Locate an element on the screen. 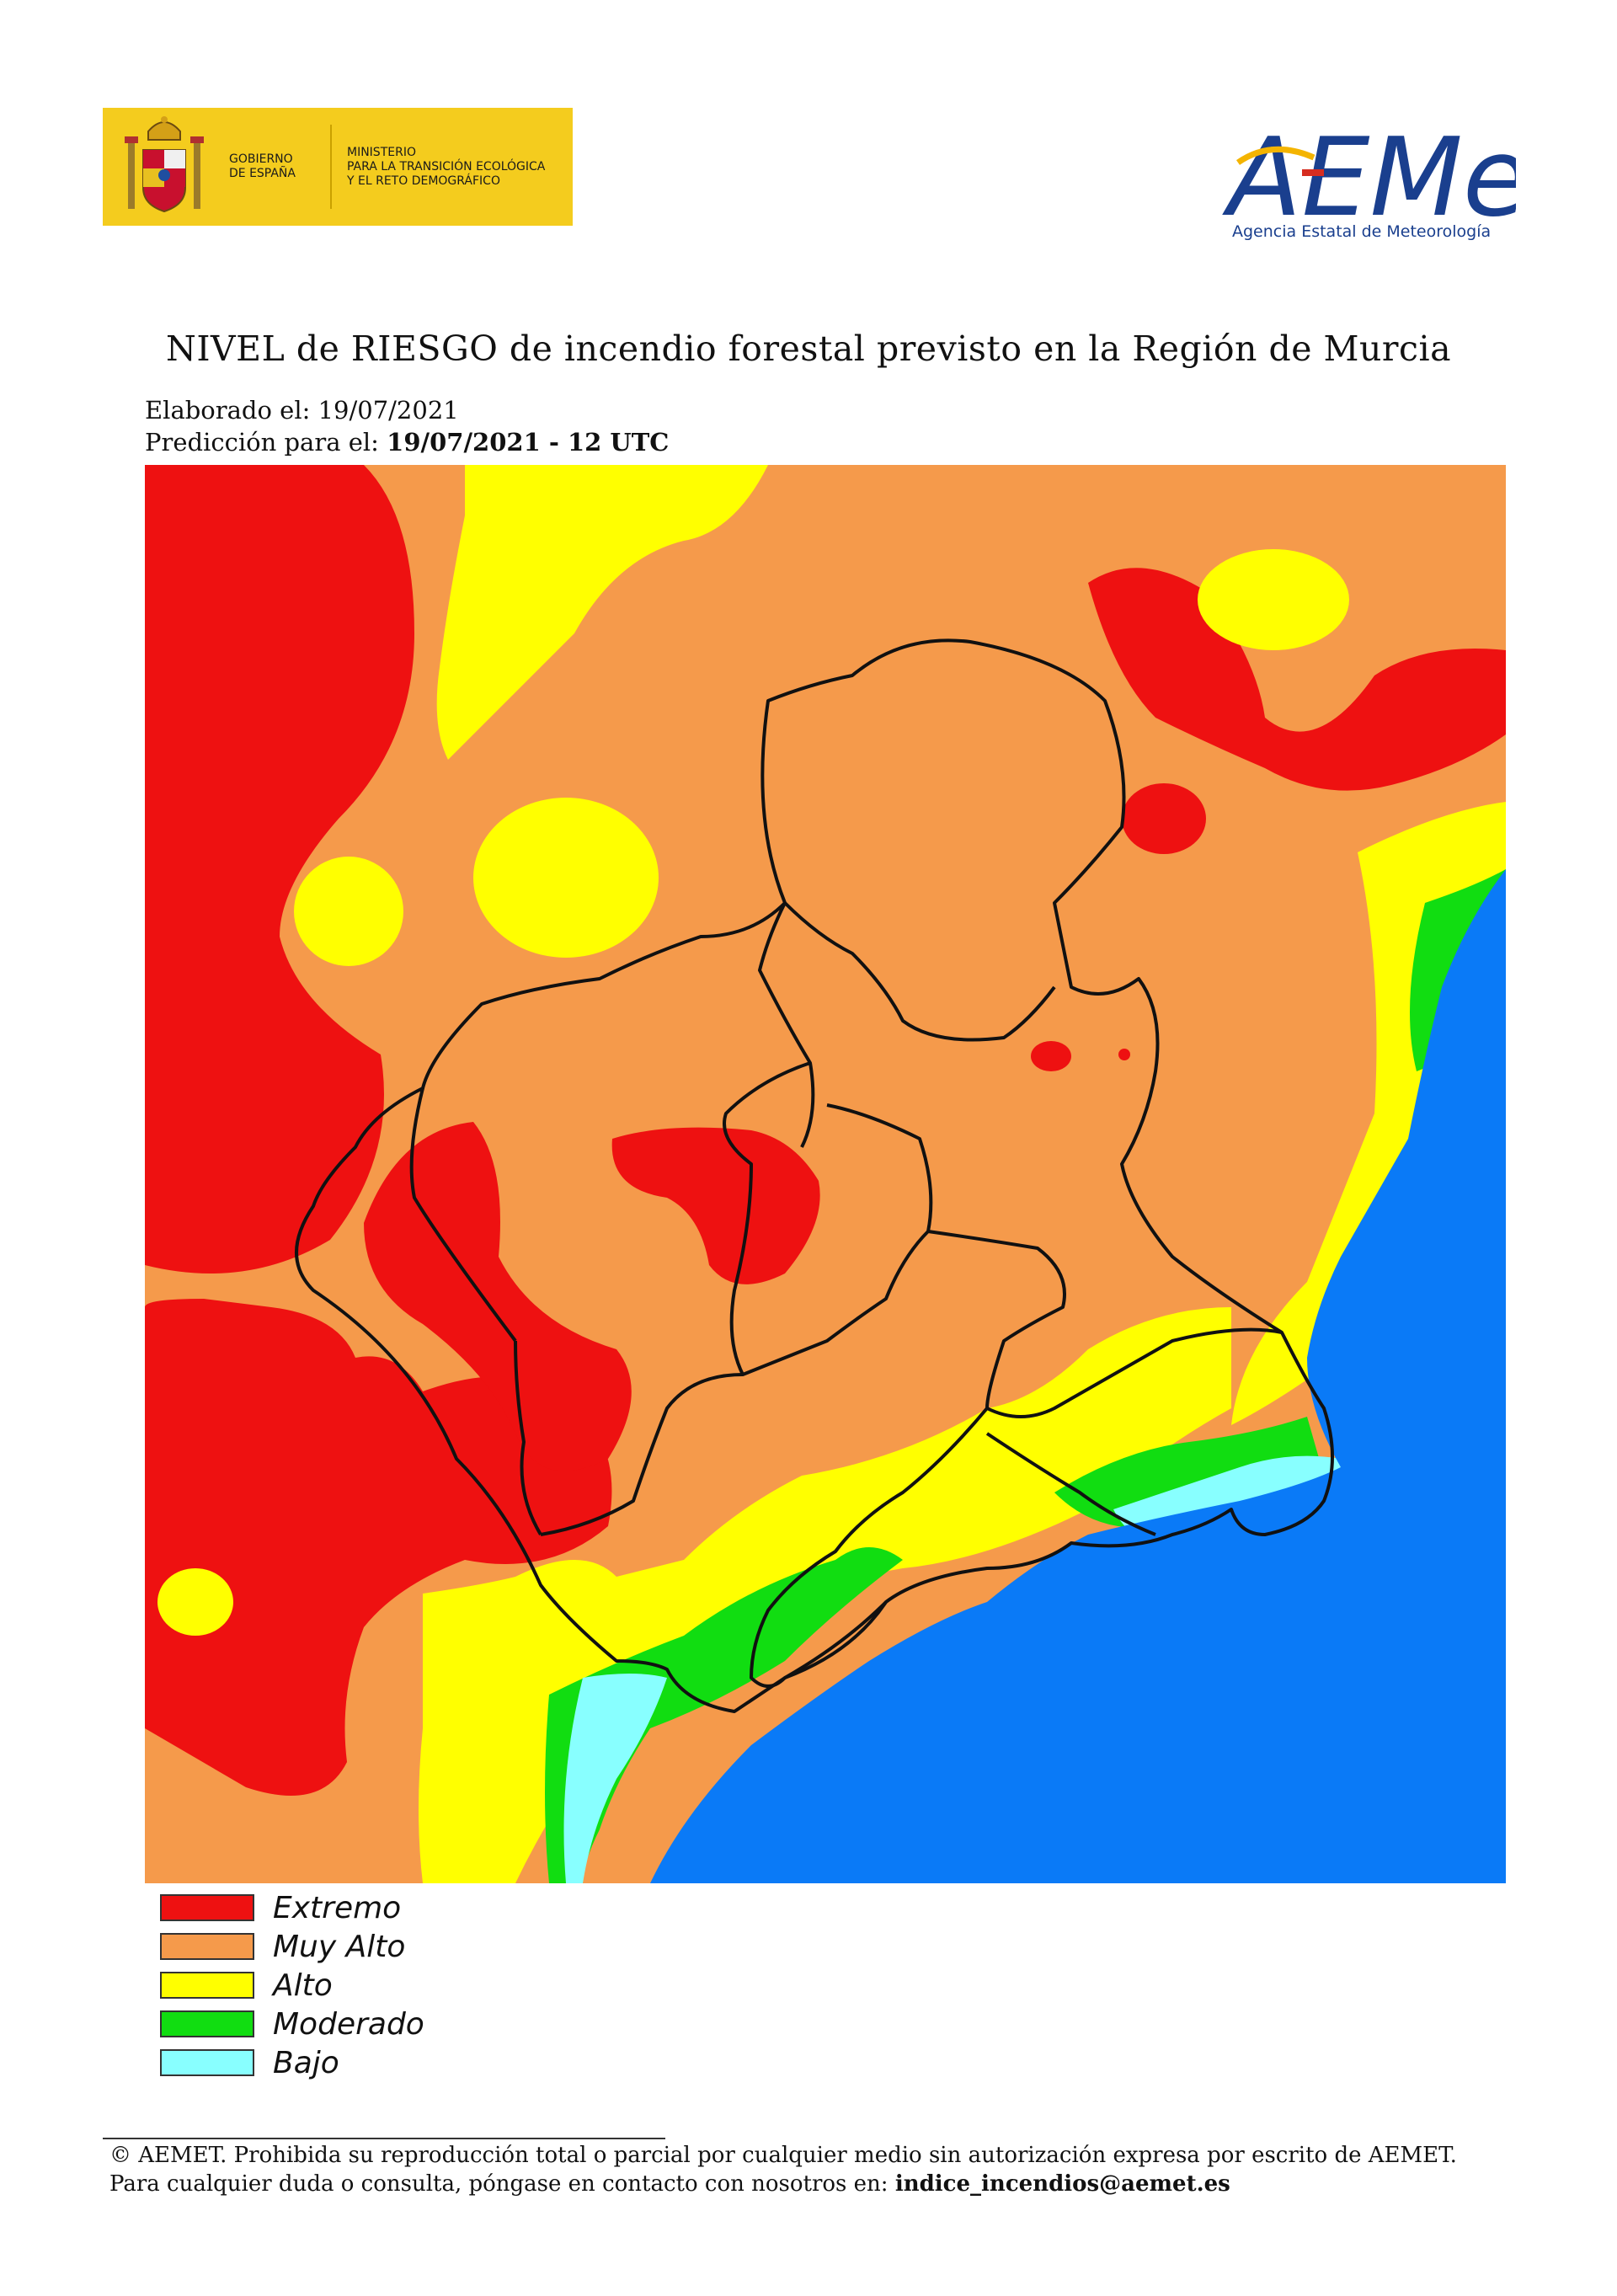  comarca-boundary-north is located at coordinates (919, 971).